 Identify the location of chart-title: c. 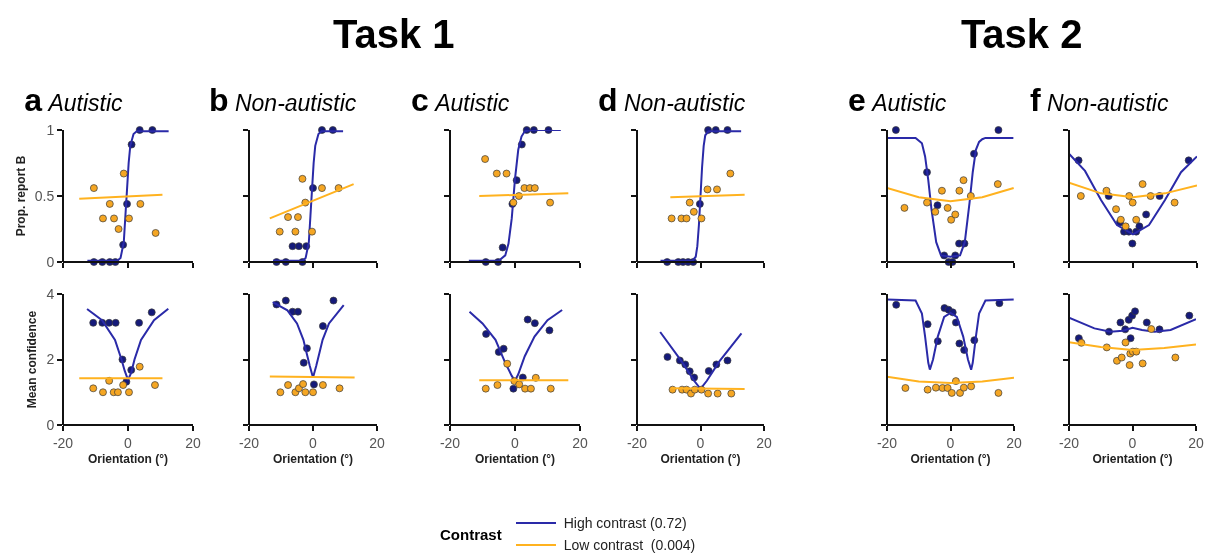
(420, 100).